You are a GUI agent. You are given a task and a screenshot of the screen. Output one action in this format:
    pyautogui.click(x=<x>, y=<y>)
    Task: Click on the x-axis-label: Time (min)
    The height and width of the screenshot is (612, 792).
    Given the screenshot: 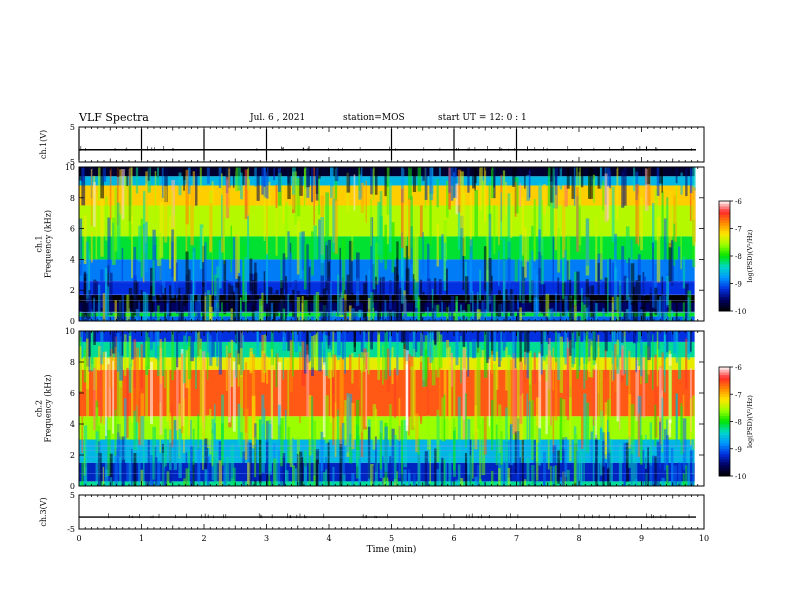 What is the action you would take?
    pyautogui.click(x=392, y=549)
    